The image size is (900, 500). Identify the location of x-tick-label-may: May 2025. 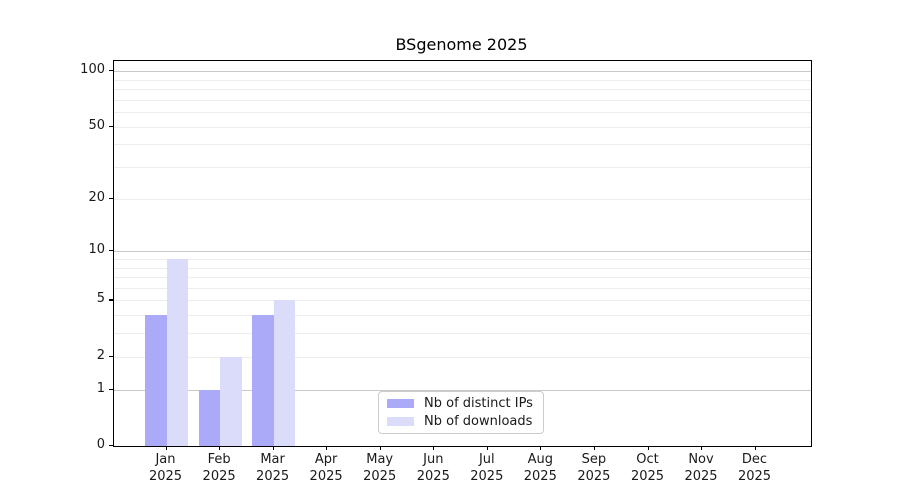
(380, 468).